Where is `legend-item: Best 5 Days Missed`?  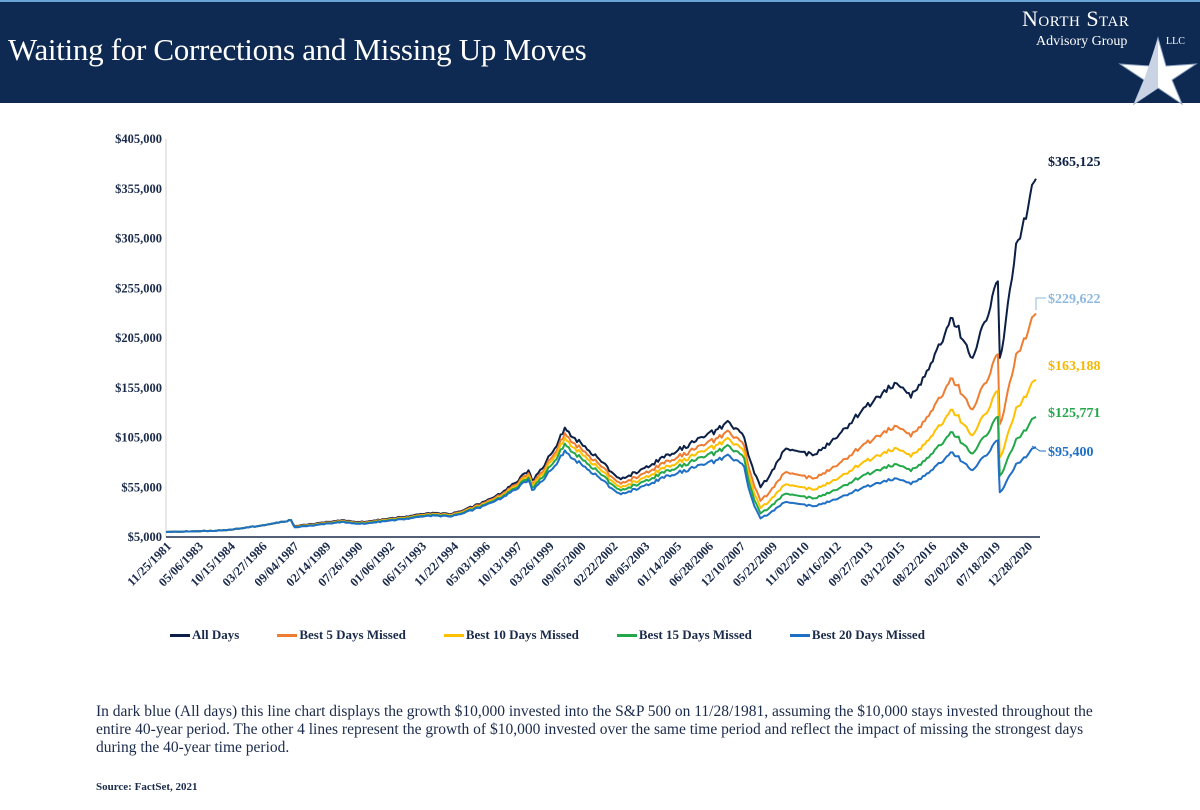
legend-item: Best 5 Days Missed is located at coordinates (341, 635).